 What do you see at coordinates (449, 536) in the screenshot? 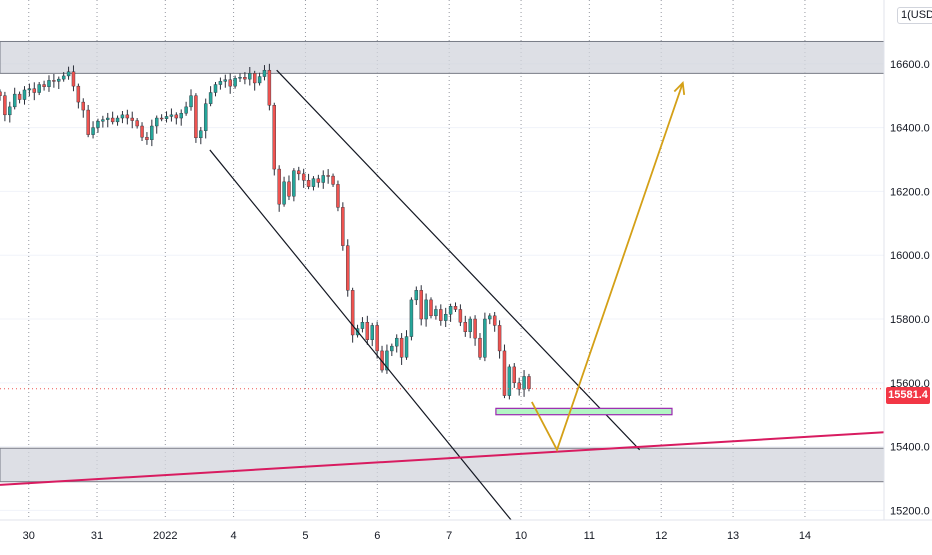
I see `x-tick-label: 7` at bounding box center [449, 536].